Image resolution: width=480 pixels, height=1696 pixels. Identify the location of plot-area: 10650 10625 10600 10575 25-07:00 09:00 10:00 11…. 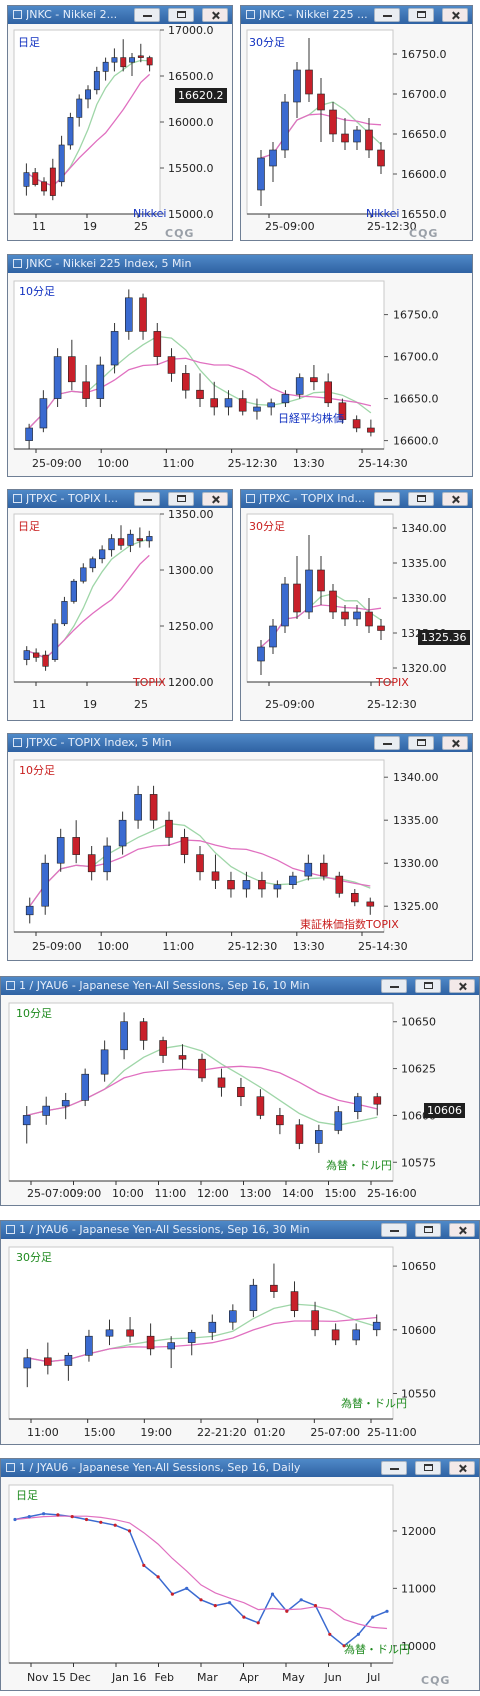
(240, 1100).